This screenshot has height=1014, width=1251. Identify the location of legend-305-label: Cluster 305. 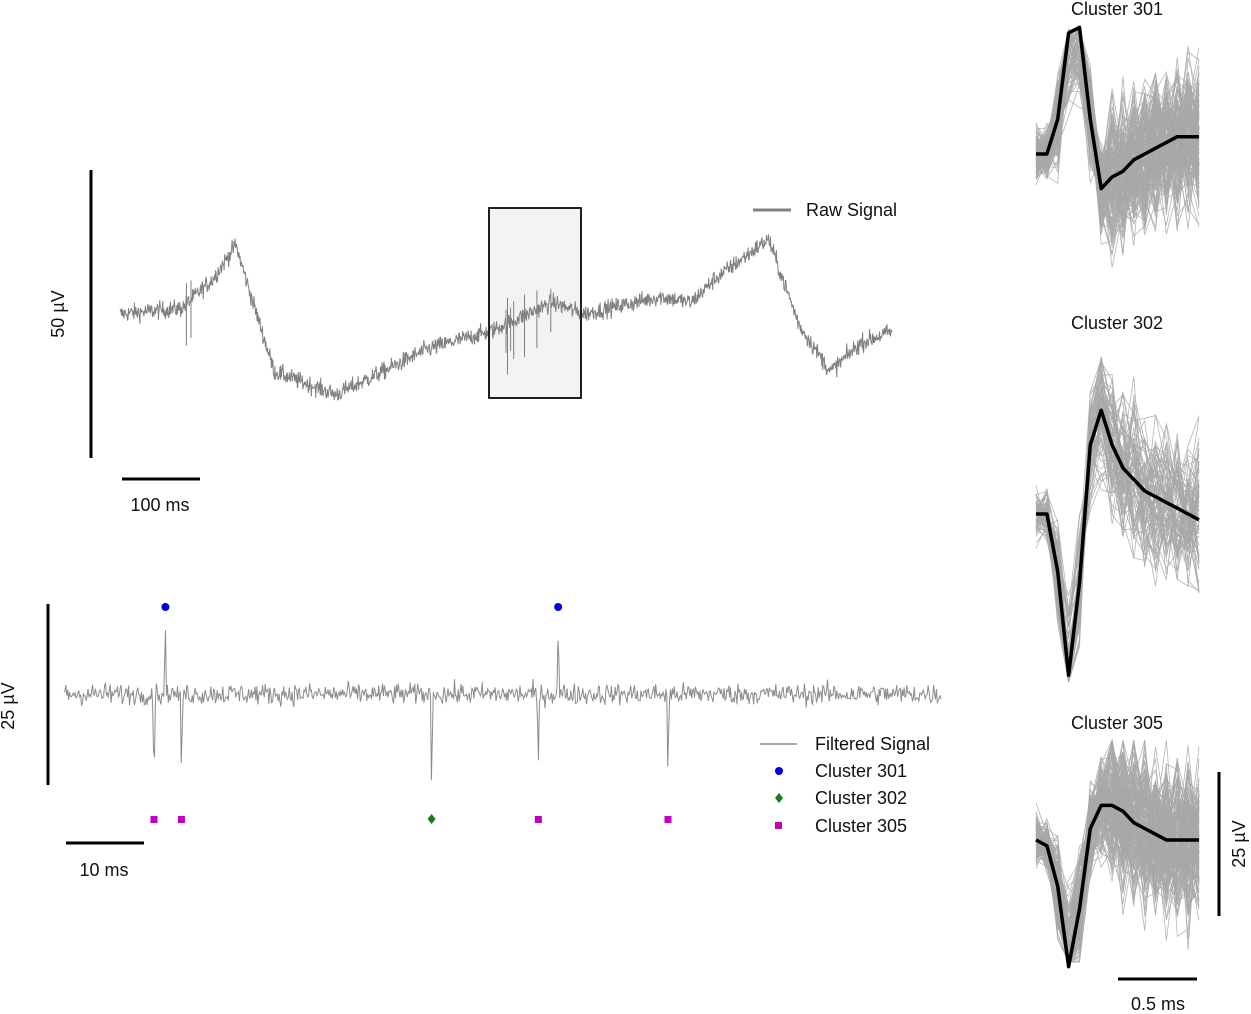
(861, 826).